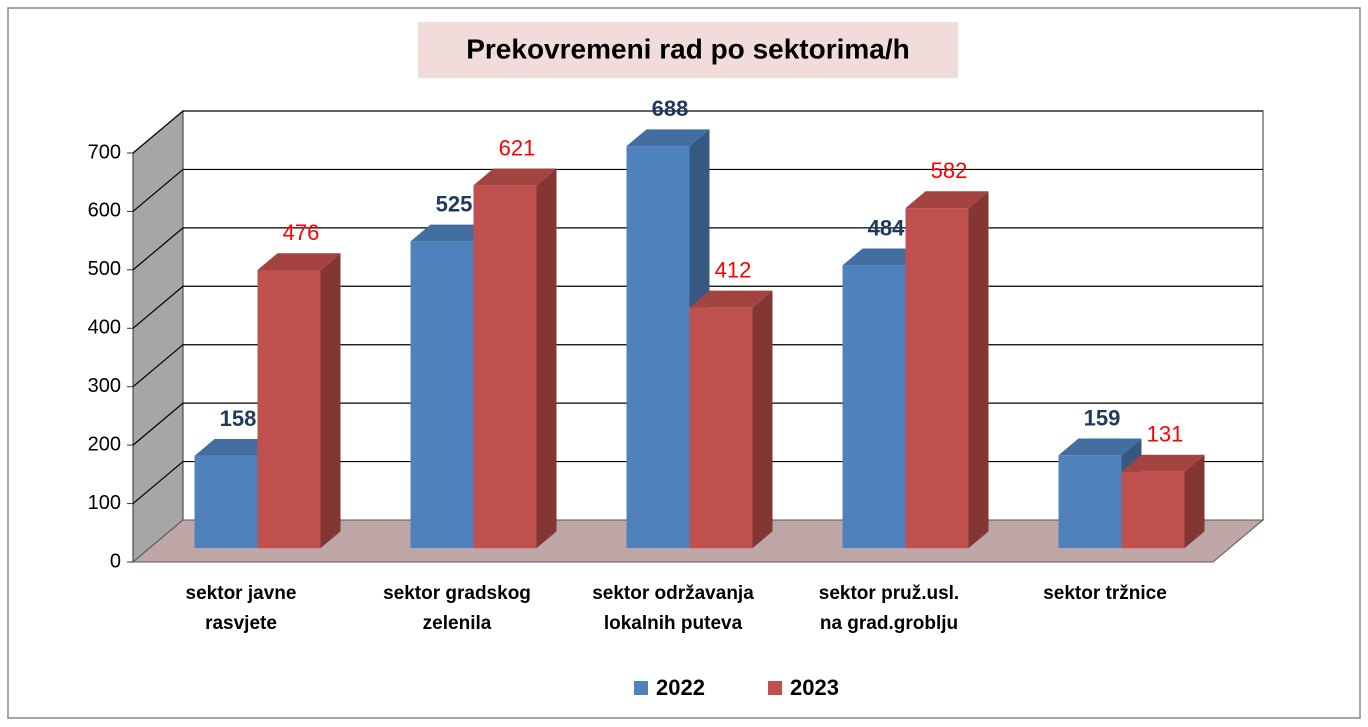 This screenshot has width=1368, height=727. What do you see at coordinates (517, 147) in the screenshot?
I see `data-label: 621` at bounding box center [517, 147].